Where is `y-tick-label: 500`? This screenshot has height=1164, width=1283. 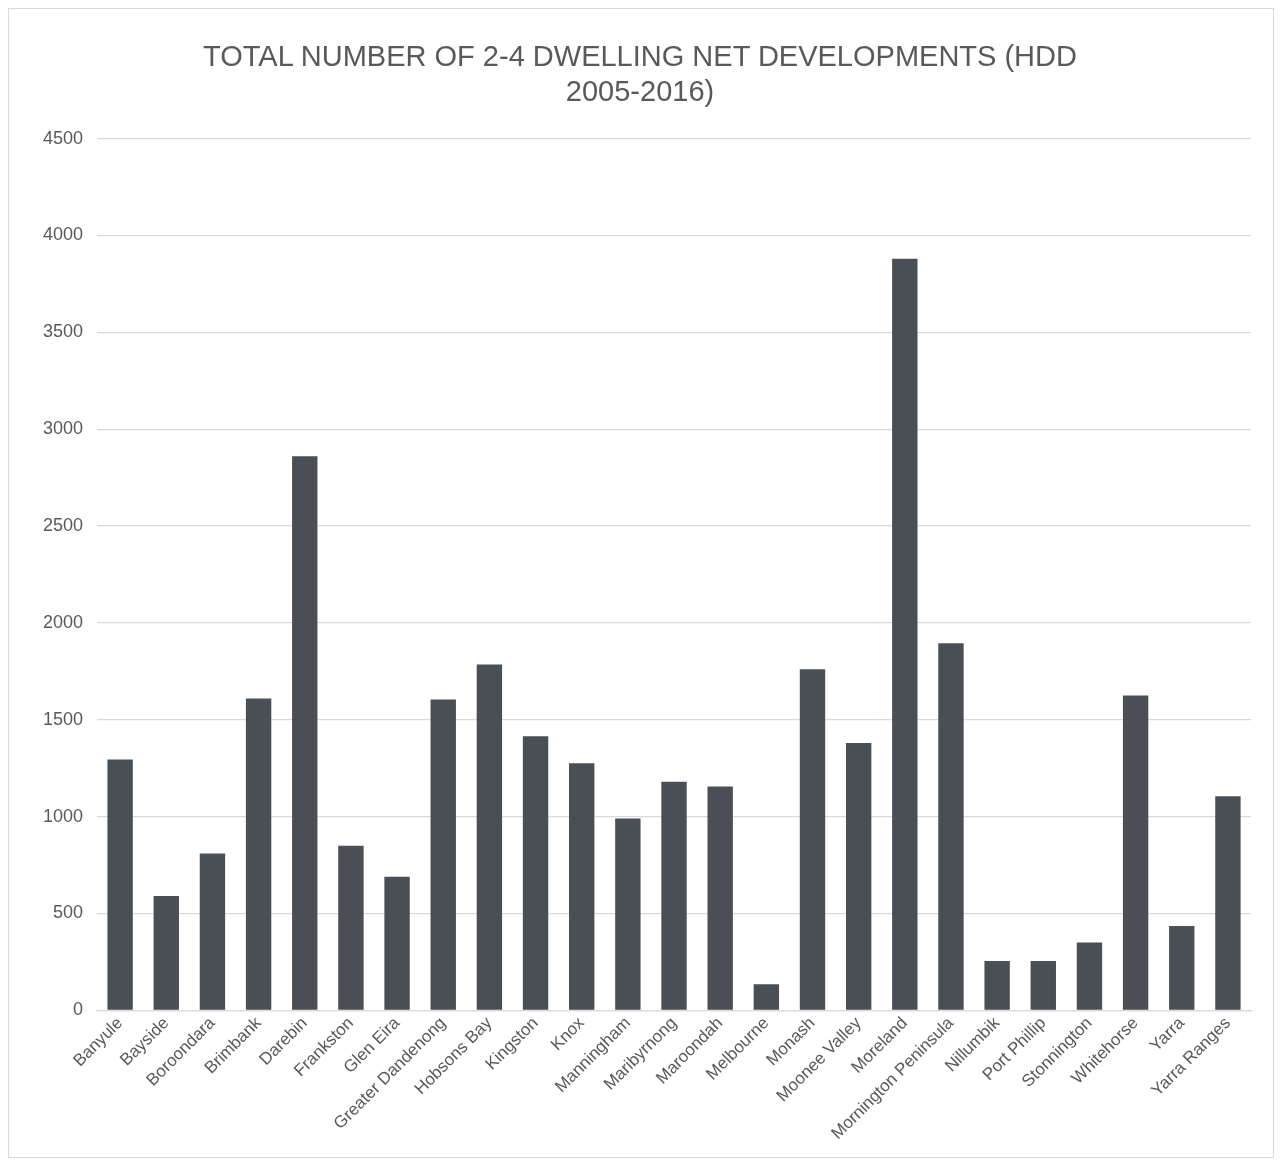
y-tick-label: 500 is located at coordinates (68, 912).